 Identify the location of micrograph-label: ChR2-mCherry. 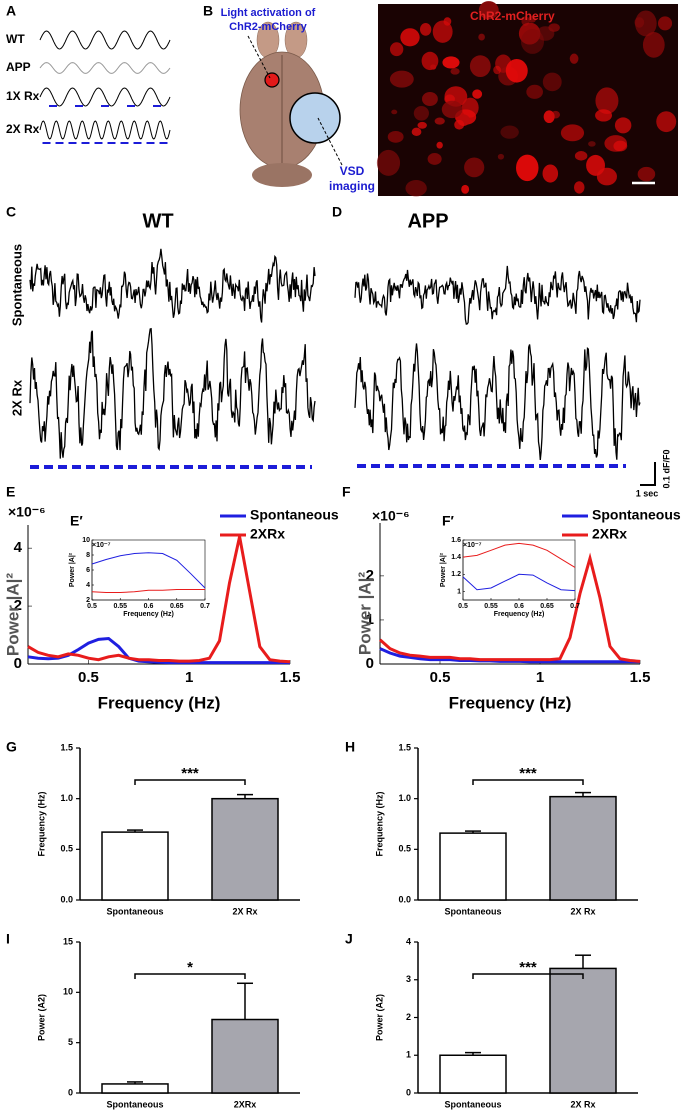
(512, 16).